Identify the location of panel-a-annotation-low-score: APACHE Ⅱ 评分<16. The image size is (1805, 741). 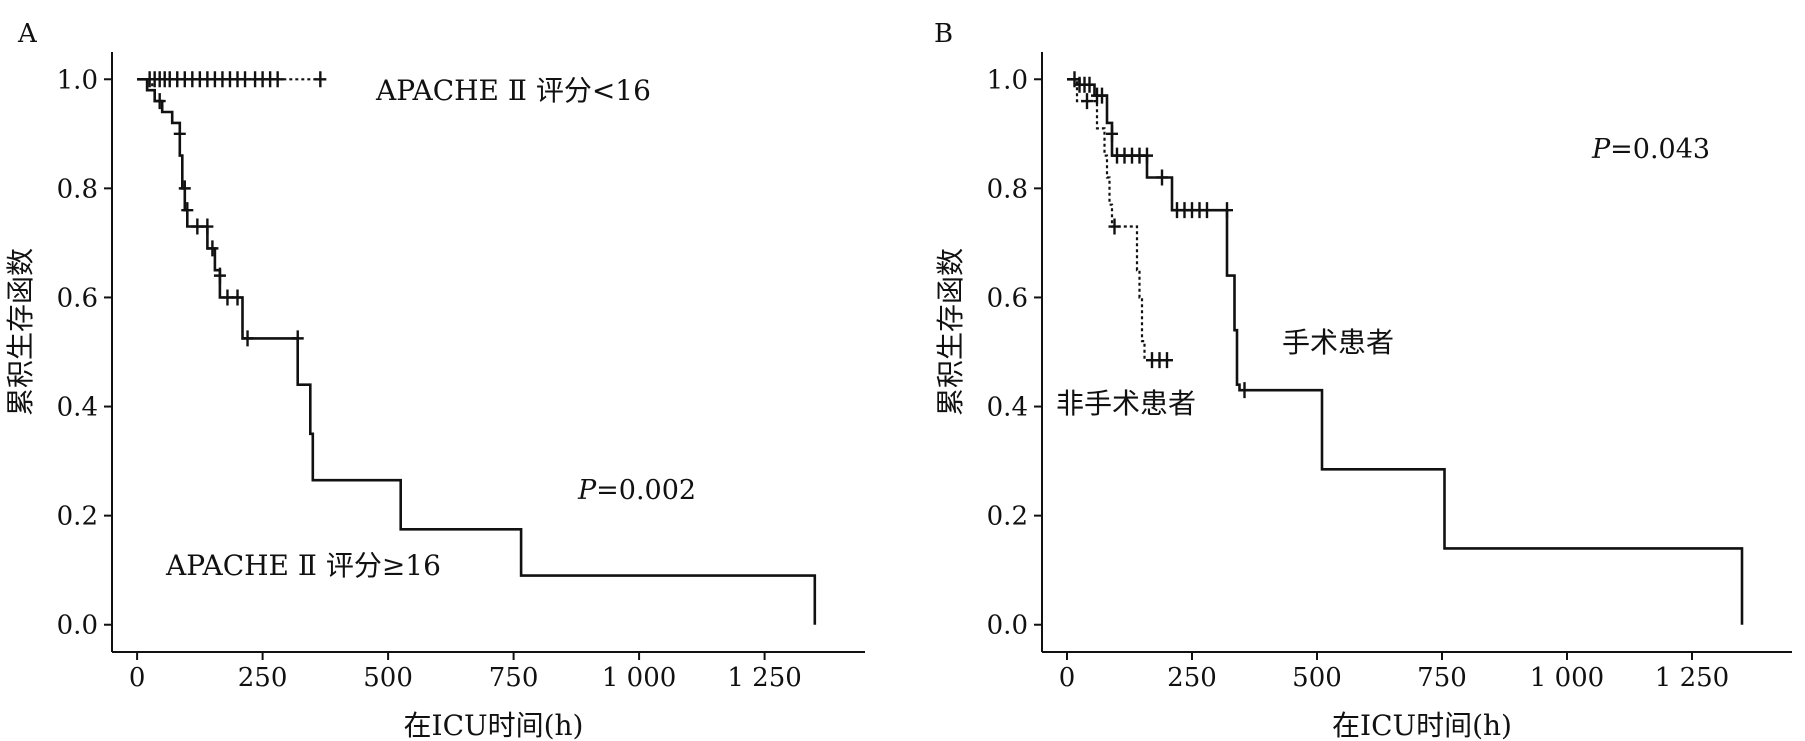
(513, 90).